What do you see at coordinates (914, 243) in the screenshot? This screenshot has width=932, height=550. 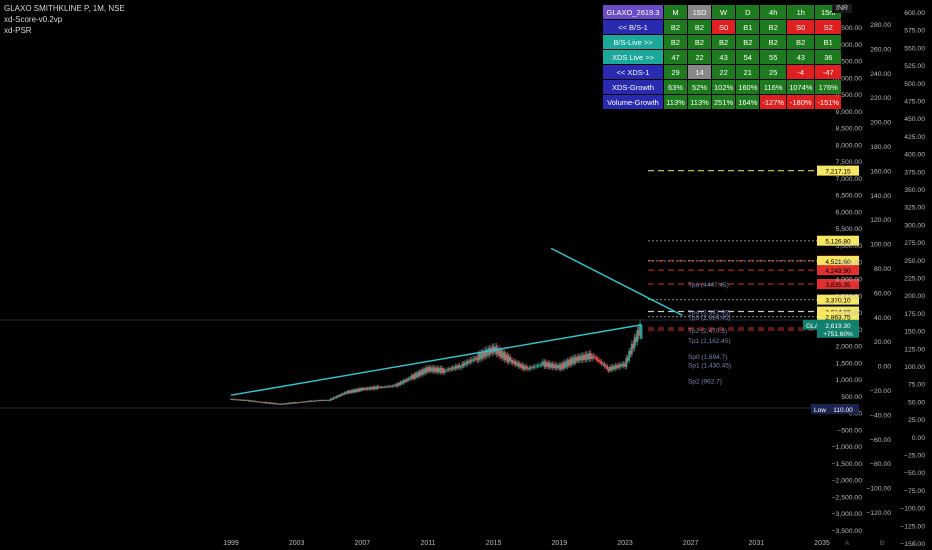 I see `osc2-tick-label: 275.00` at bounding box center [914, 243].